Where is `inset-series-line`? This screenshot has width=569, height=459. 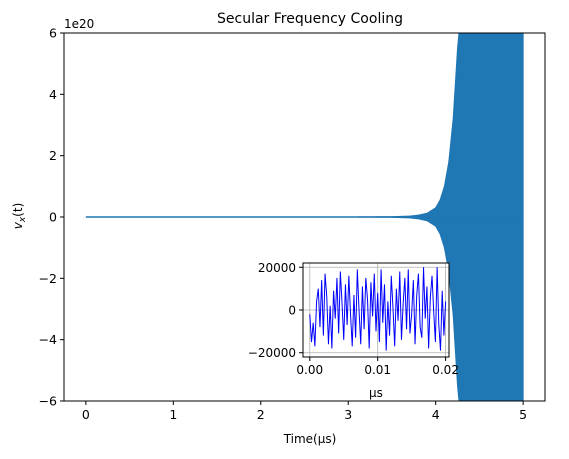 inset-series-line is located at coordinates (378, 309).